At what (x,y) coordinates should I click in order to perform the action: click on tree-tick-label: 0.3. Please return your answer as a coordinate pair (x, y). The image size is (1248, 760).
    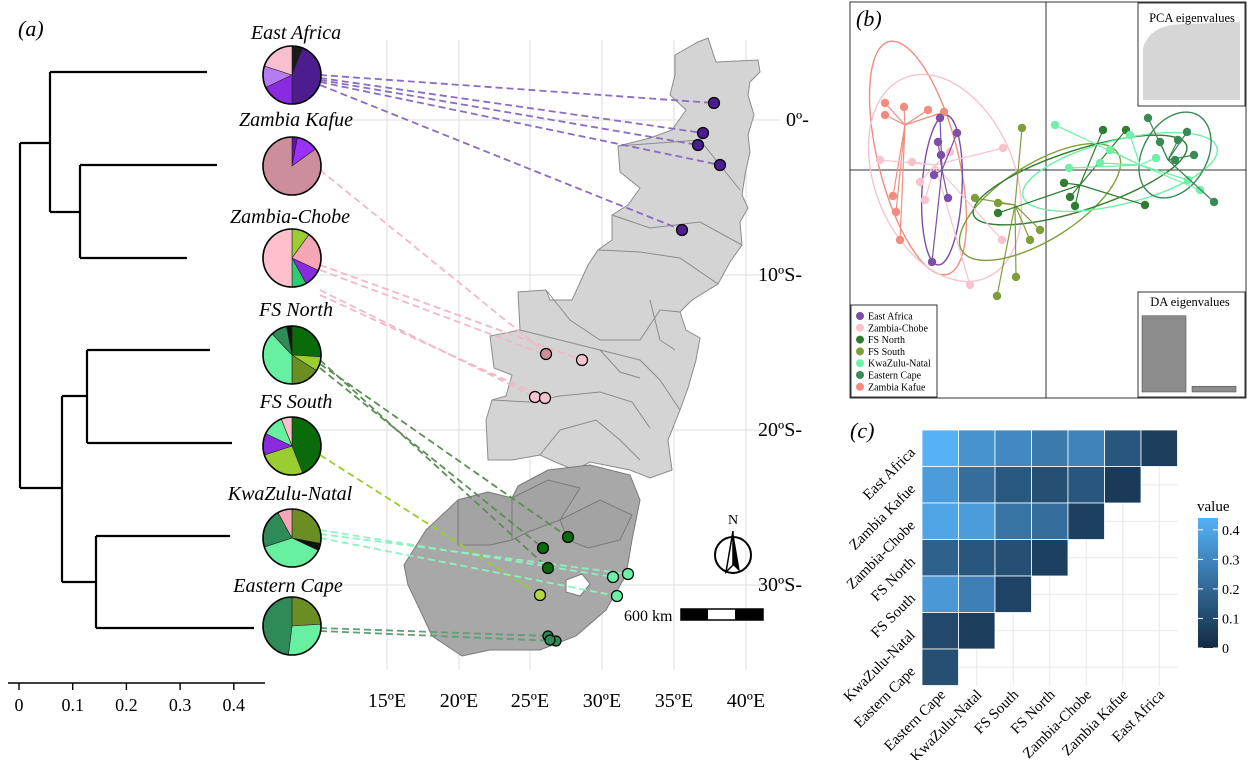
    Looking at the image, I should click on (180, 705).